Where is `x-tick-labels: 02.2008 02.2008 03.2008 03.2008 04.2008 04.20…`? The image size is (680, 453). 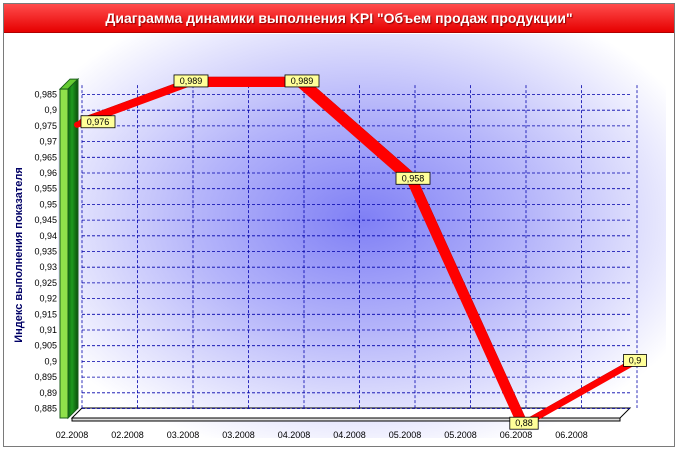 x-tick-labels: 02.2008 02.2008 03.2008 03.2008 04.2008 04.20… is located at coordinates (322, 435).